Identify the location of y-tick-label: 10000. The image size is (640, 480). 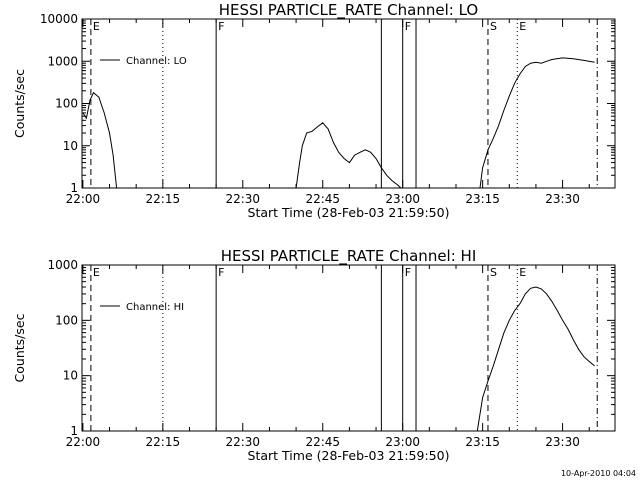
(59, 19).